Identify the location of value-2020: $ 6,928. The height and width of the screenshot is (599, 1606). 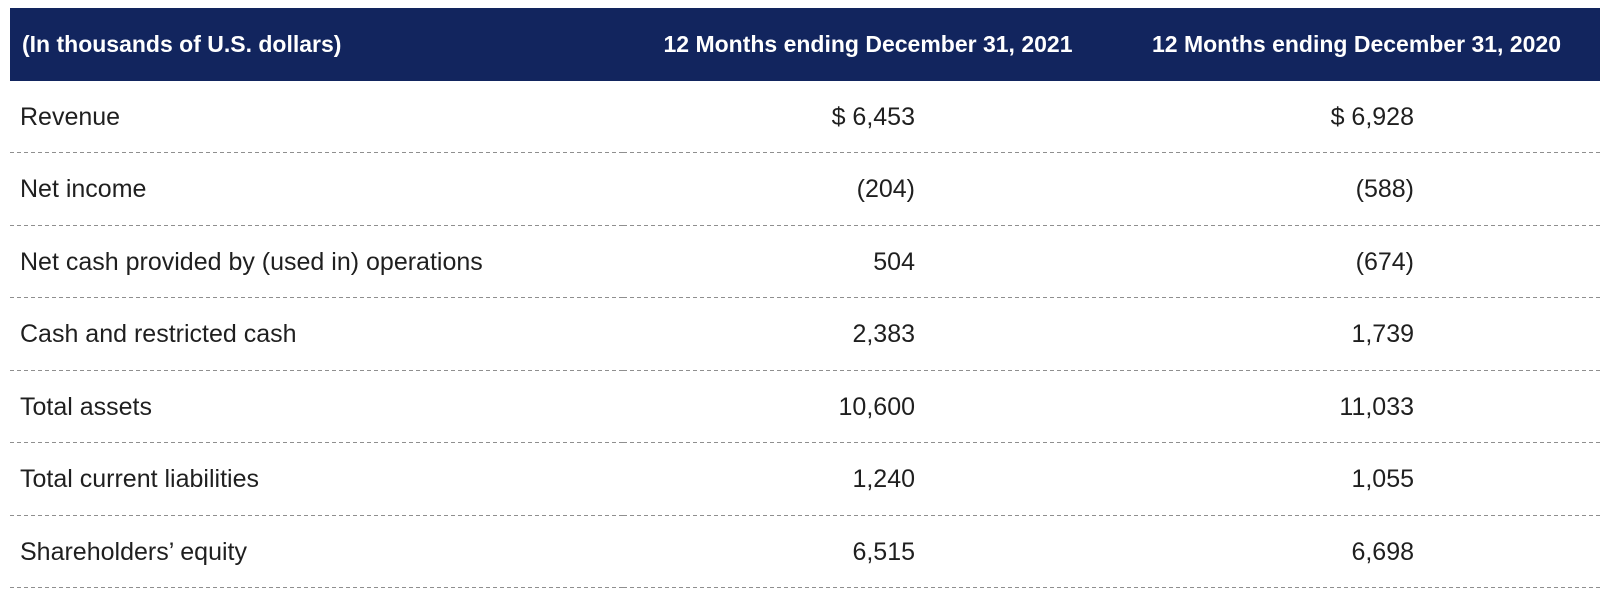
(1356, 117).